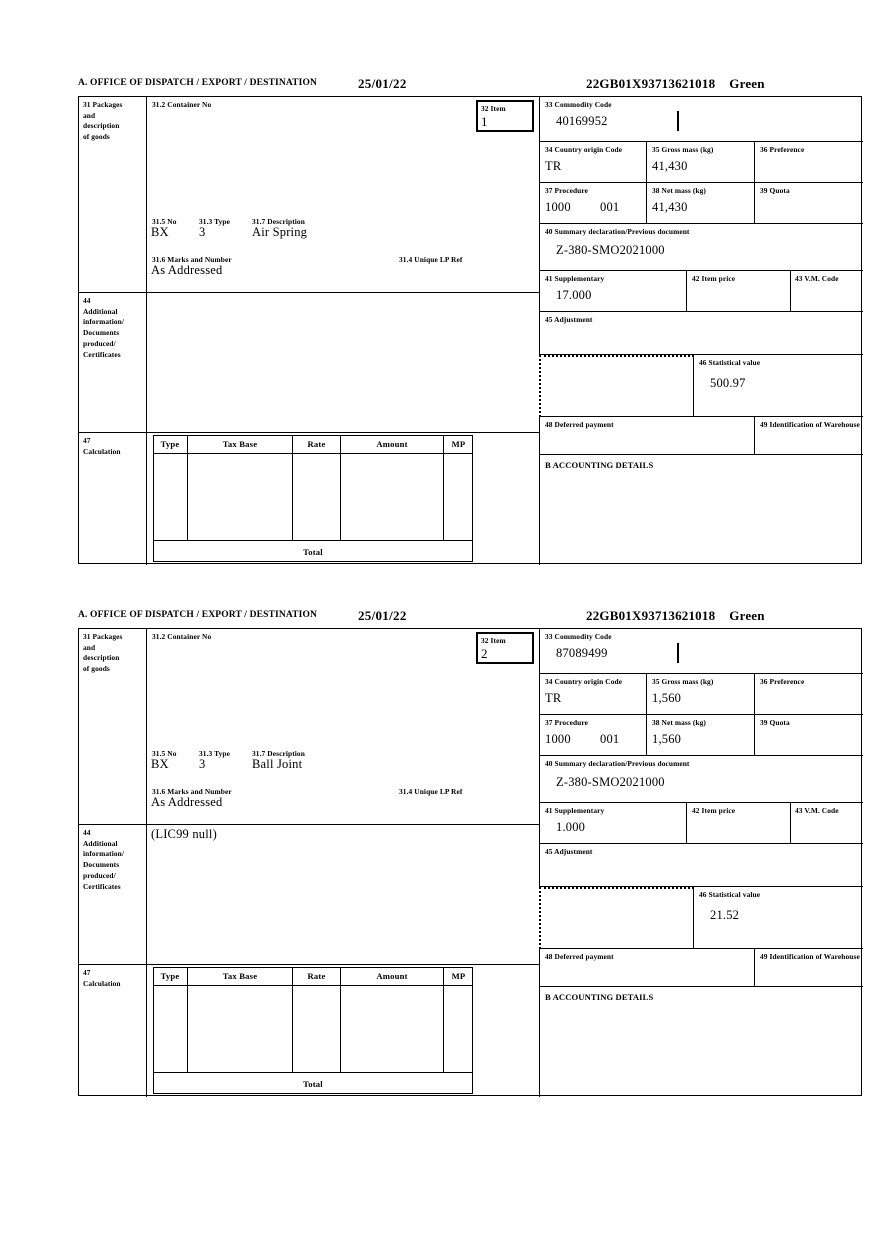 This screenshot has height=1250, width=882. I want to click on field-41-value: 1.000, so click(571, 827).